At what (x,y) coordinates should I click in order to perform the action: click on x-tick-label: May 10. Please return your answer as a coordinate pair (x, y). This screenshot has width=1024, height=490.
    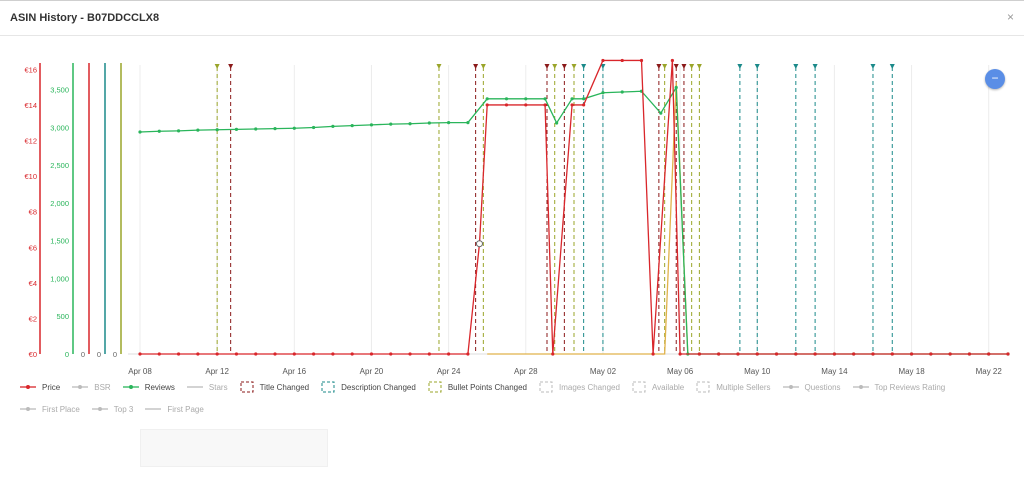
    Looking at the image, I should click on (757, 371).